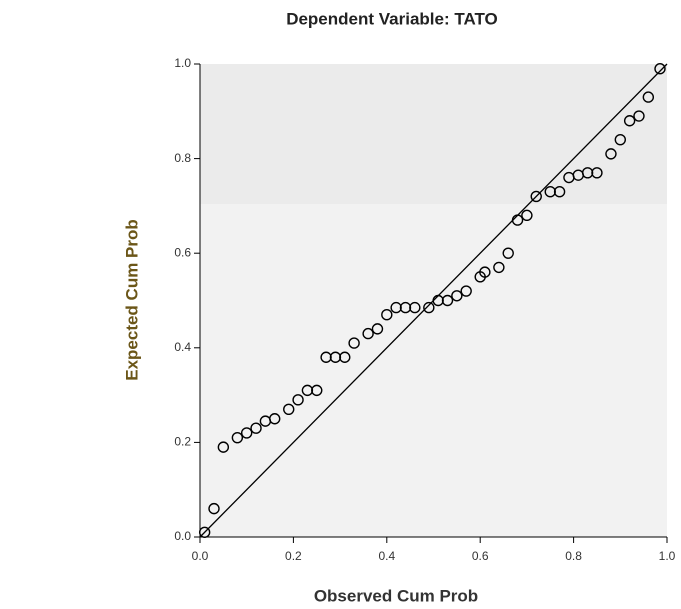 The image size is (681, 609). What do you see at coordinates (182, 347) in the screenshot?
I see `y-tick-label: 0.4` at bounding box center [182, 347].